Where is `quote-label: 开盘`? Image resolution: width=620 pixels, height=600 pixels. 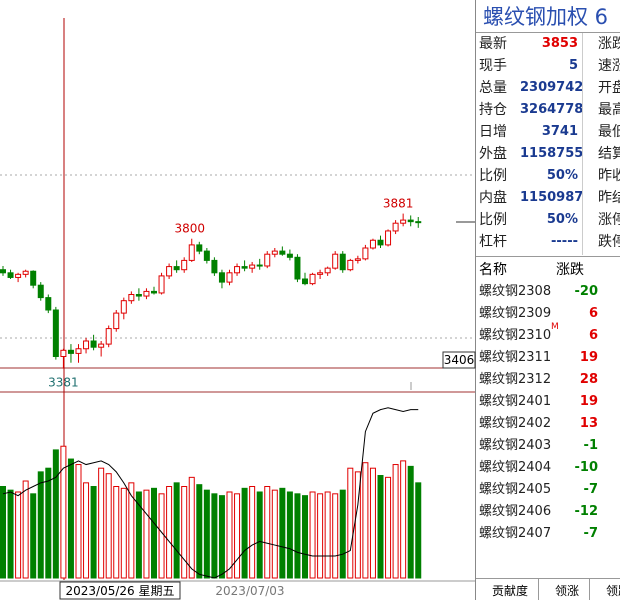
quote-label: 开盘 is located at coordinates (609, 88).